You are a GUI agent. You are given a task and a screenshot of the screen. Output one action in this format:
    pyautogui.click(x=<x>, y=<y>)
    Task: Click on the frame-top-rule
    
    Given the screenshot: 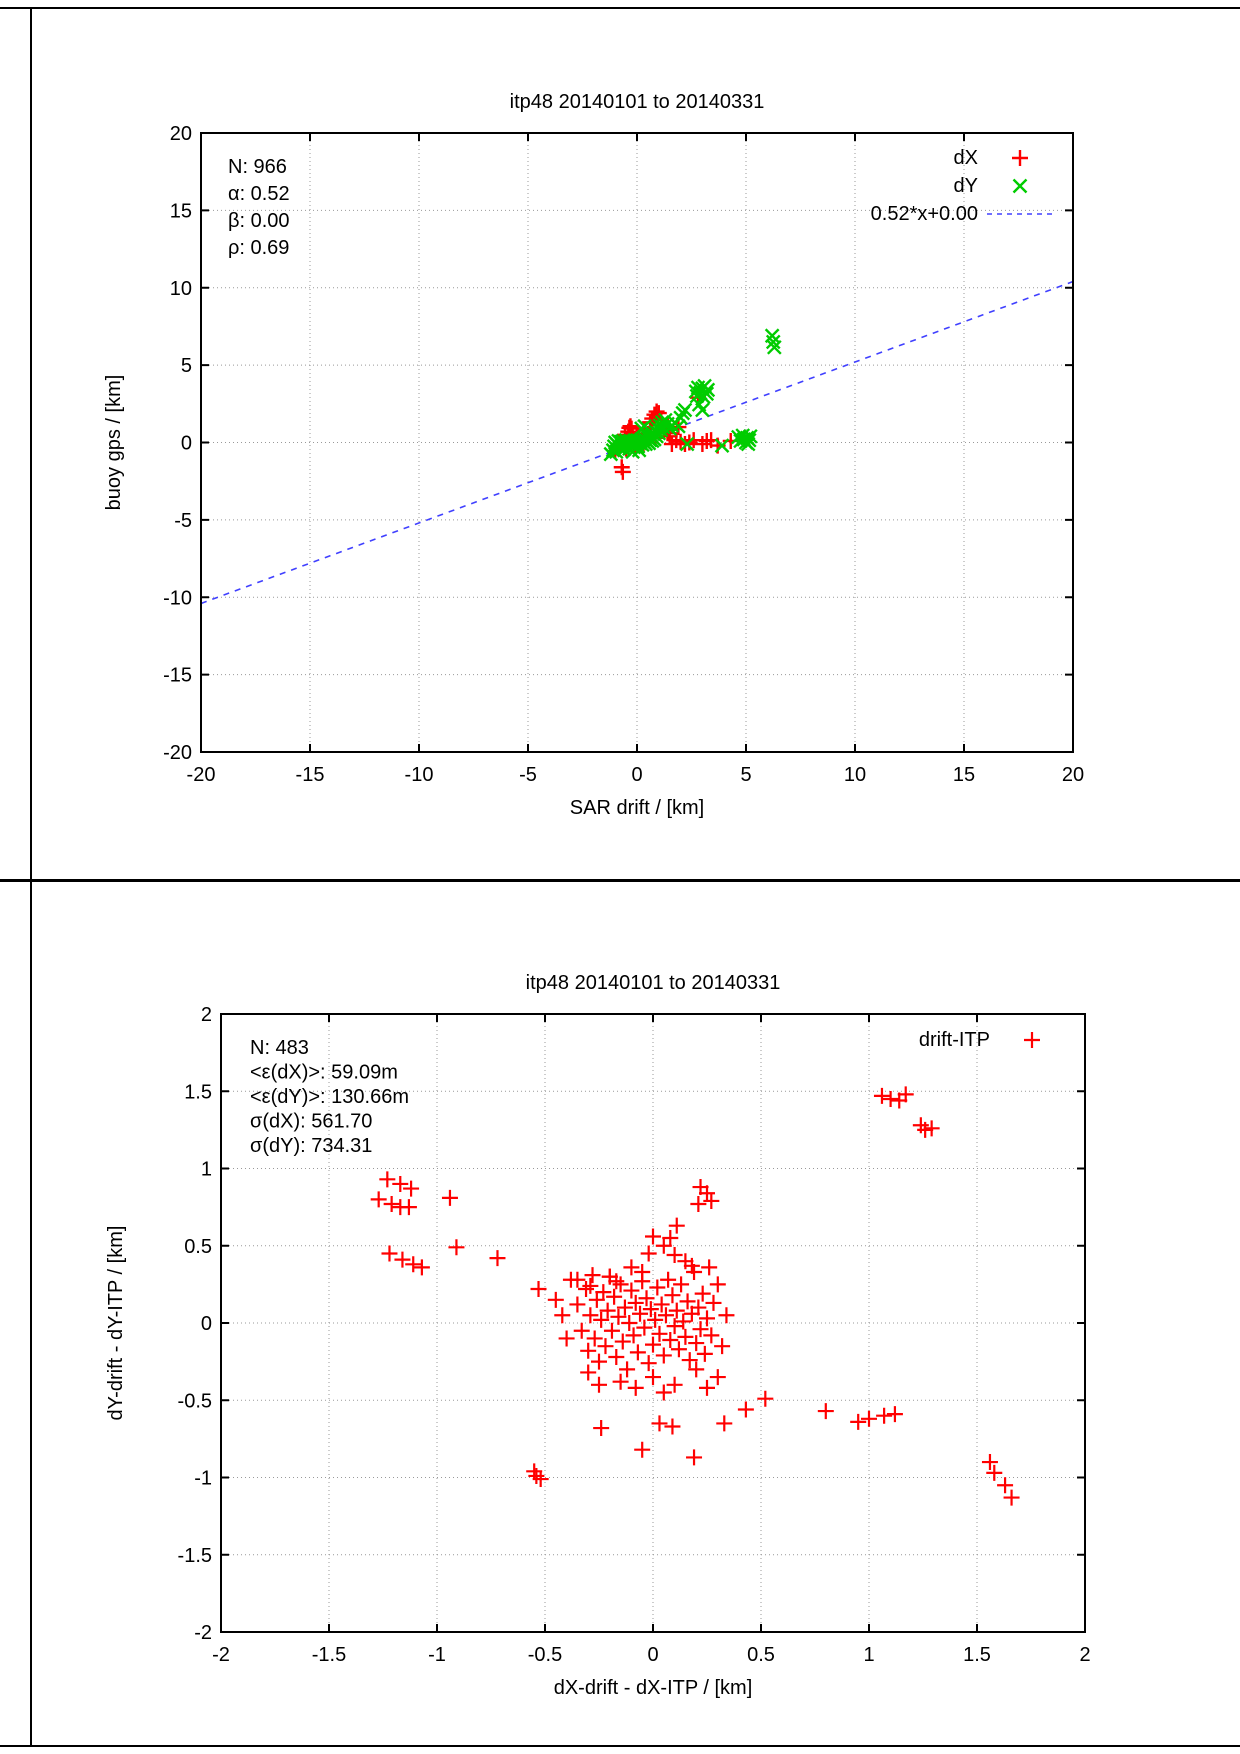 What is the action you would take?
    pyautogui.click(x=620, y=8)
    